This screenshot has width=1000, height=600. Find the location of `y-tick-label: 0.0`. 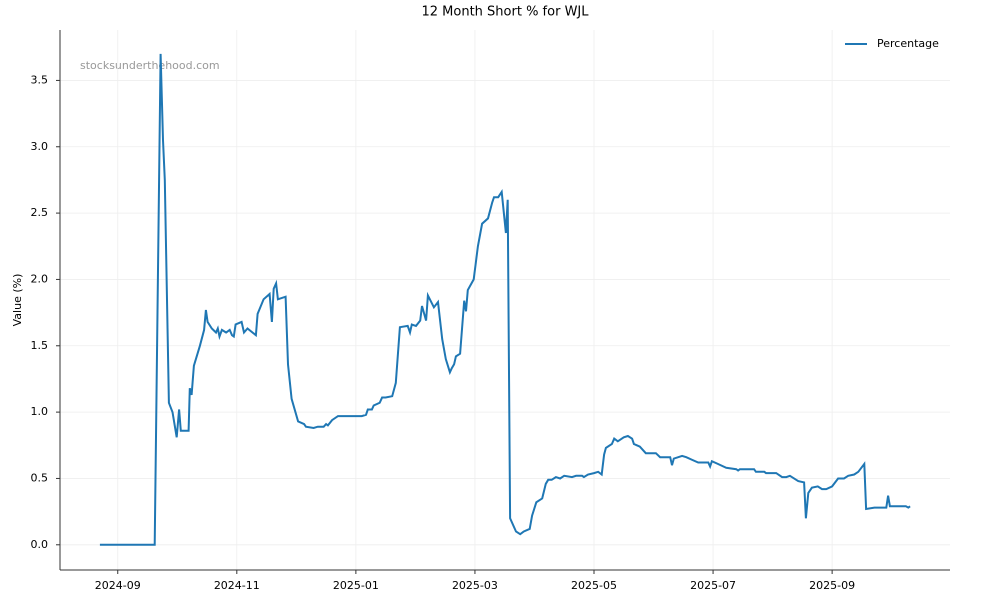

y-tick-label: 0.0 is located at coordinates (40, 544).